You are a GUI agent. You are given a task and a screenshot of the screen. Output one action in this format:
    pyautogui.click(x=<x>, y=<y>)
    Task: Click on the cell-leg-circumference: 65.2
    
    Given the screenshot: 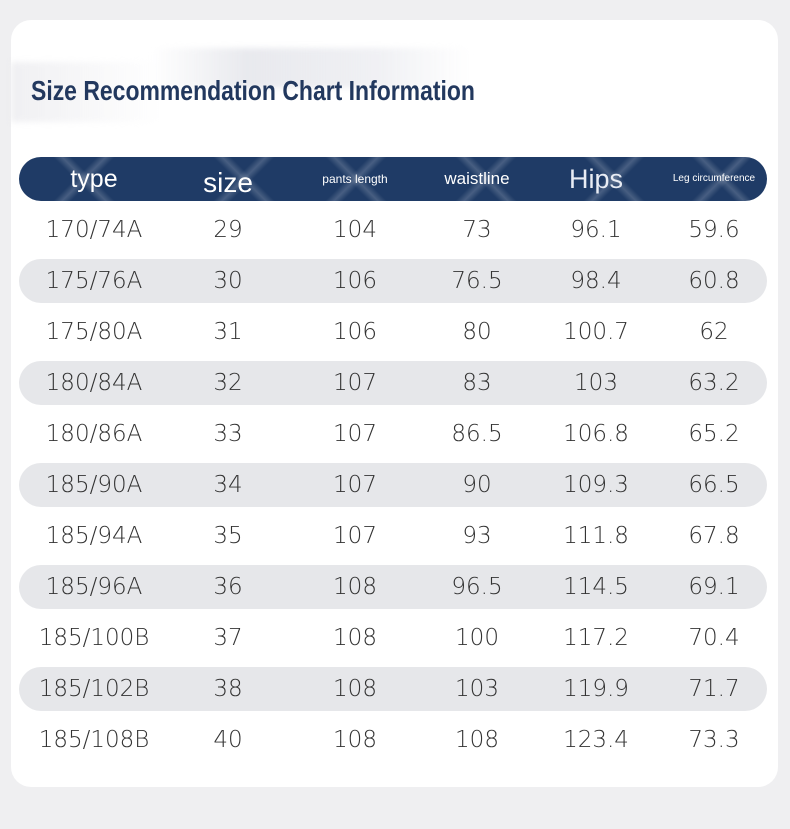 What is the action you would take?
    pyautogui.click(x=714, y=434)
    